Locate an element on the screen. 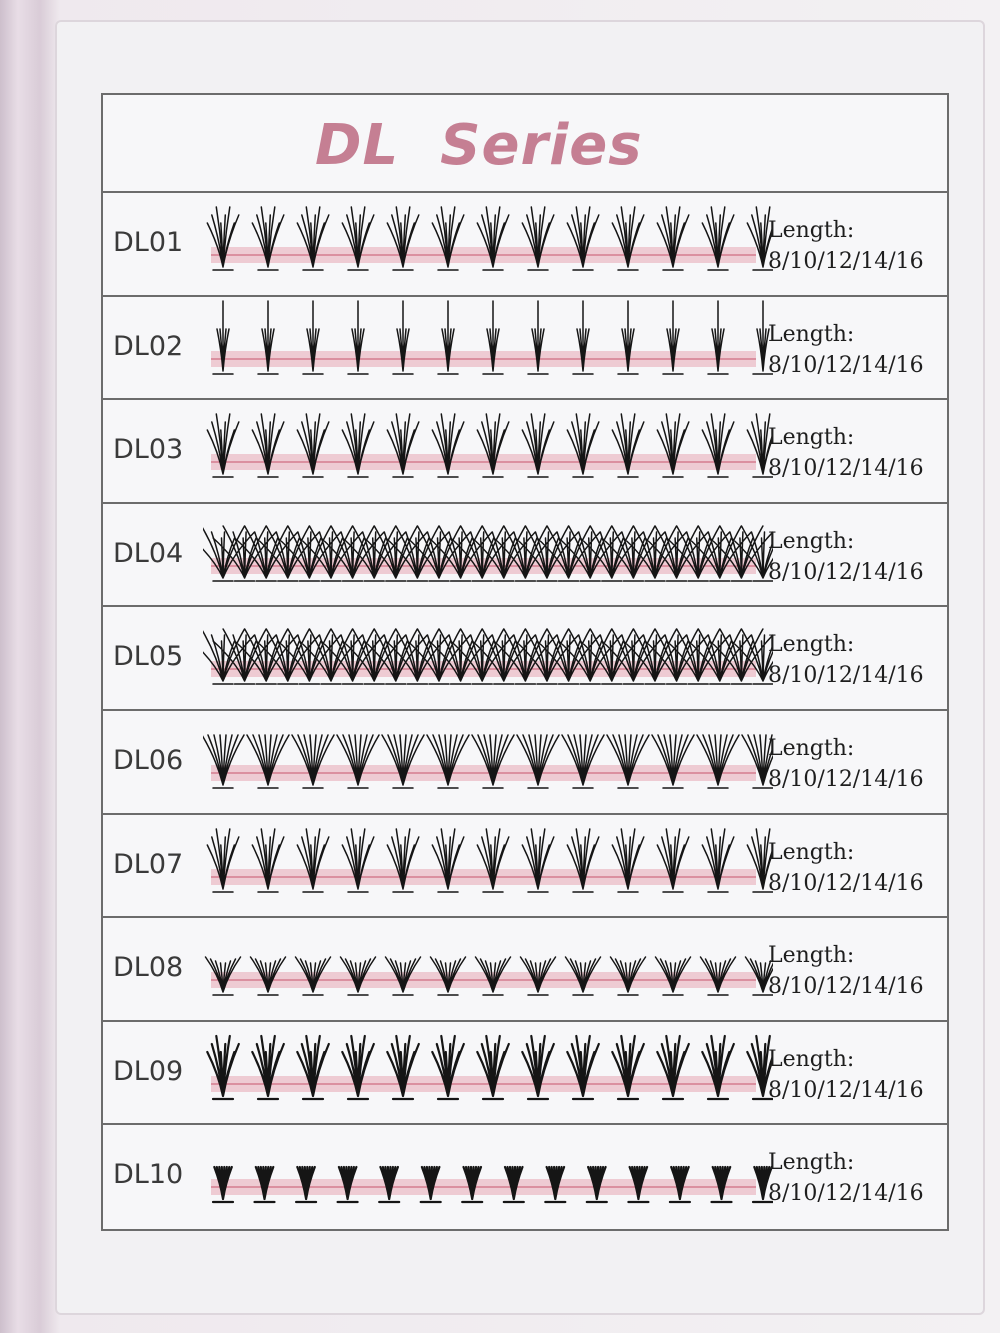 This screenshot has width=1000, height=1333. lash-row: DL05 Length: 8/10/12/14/16 is located at coordinates (525, 659).